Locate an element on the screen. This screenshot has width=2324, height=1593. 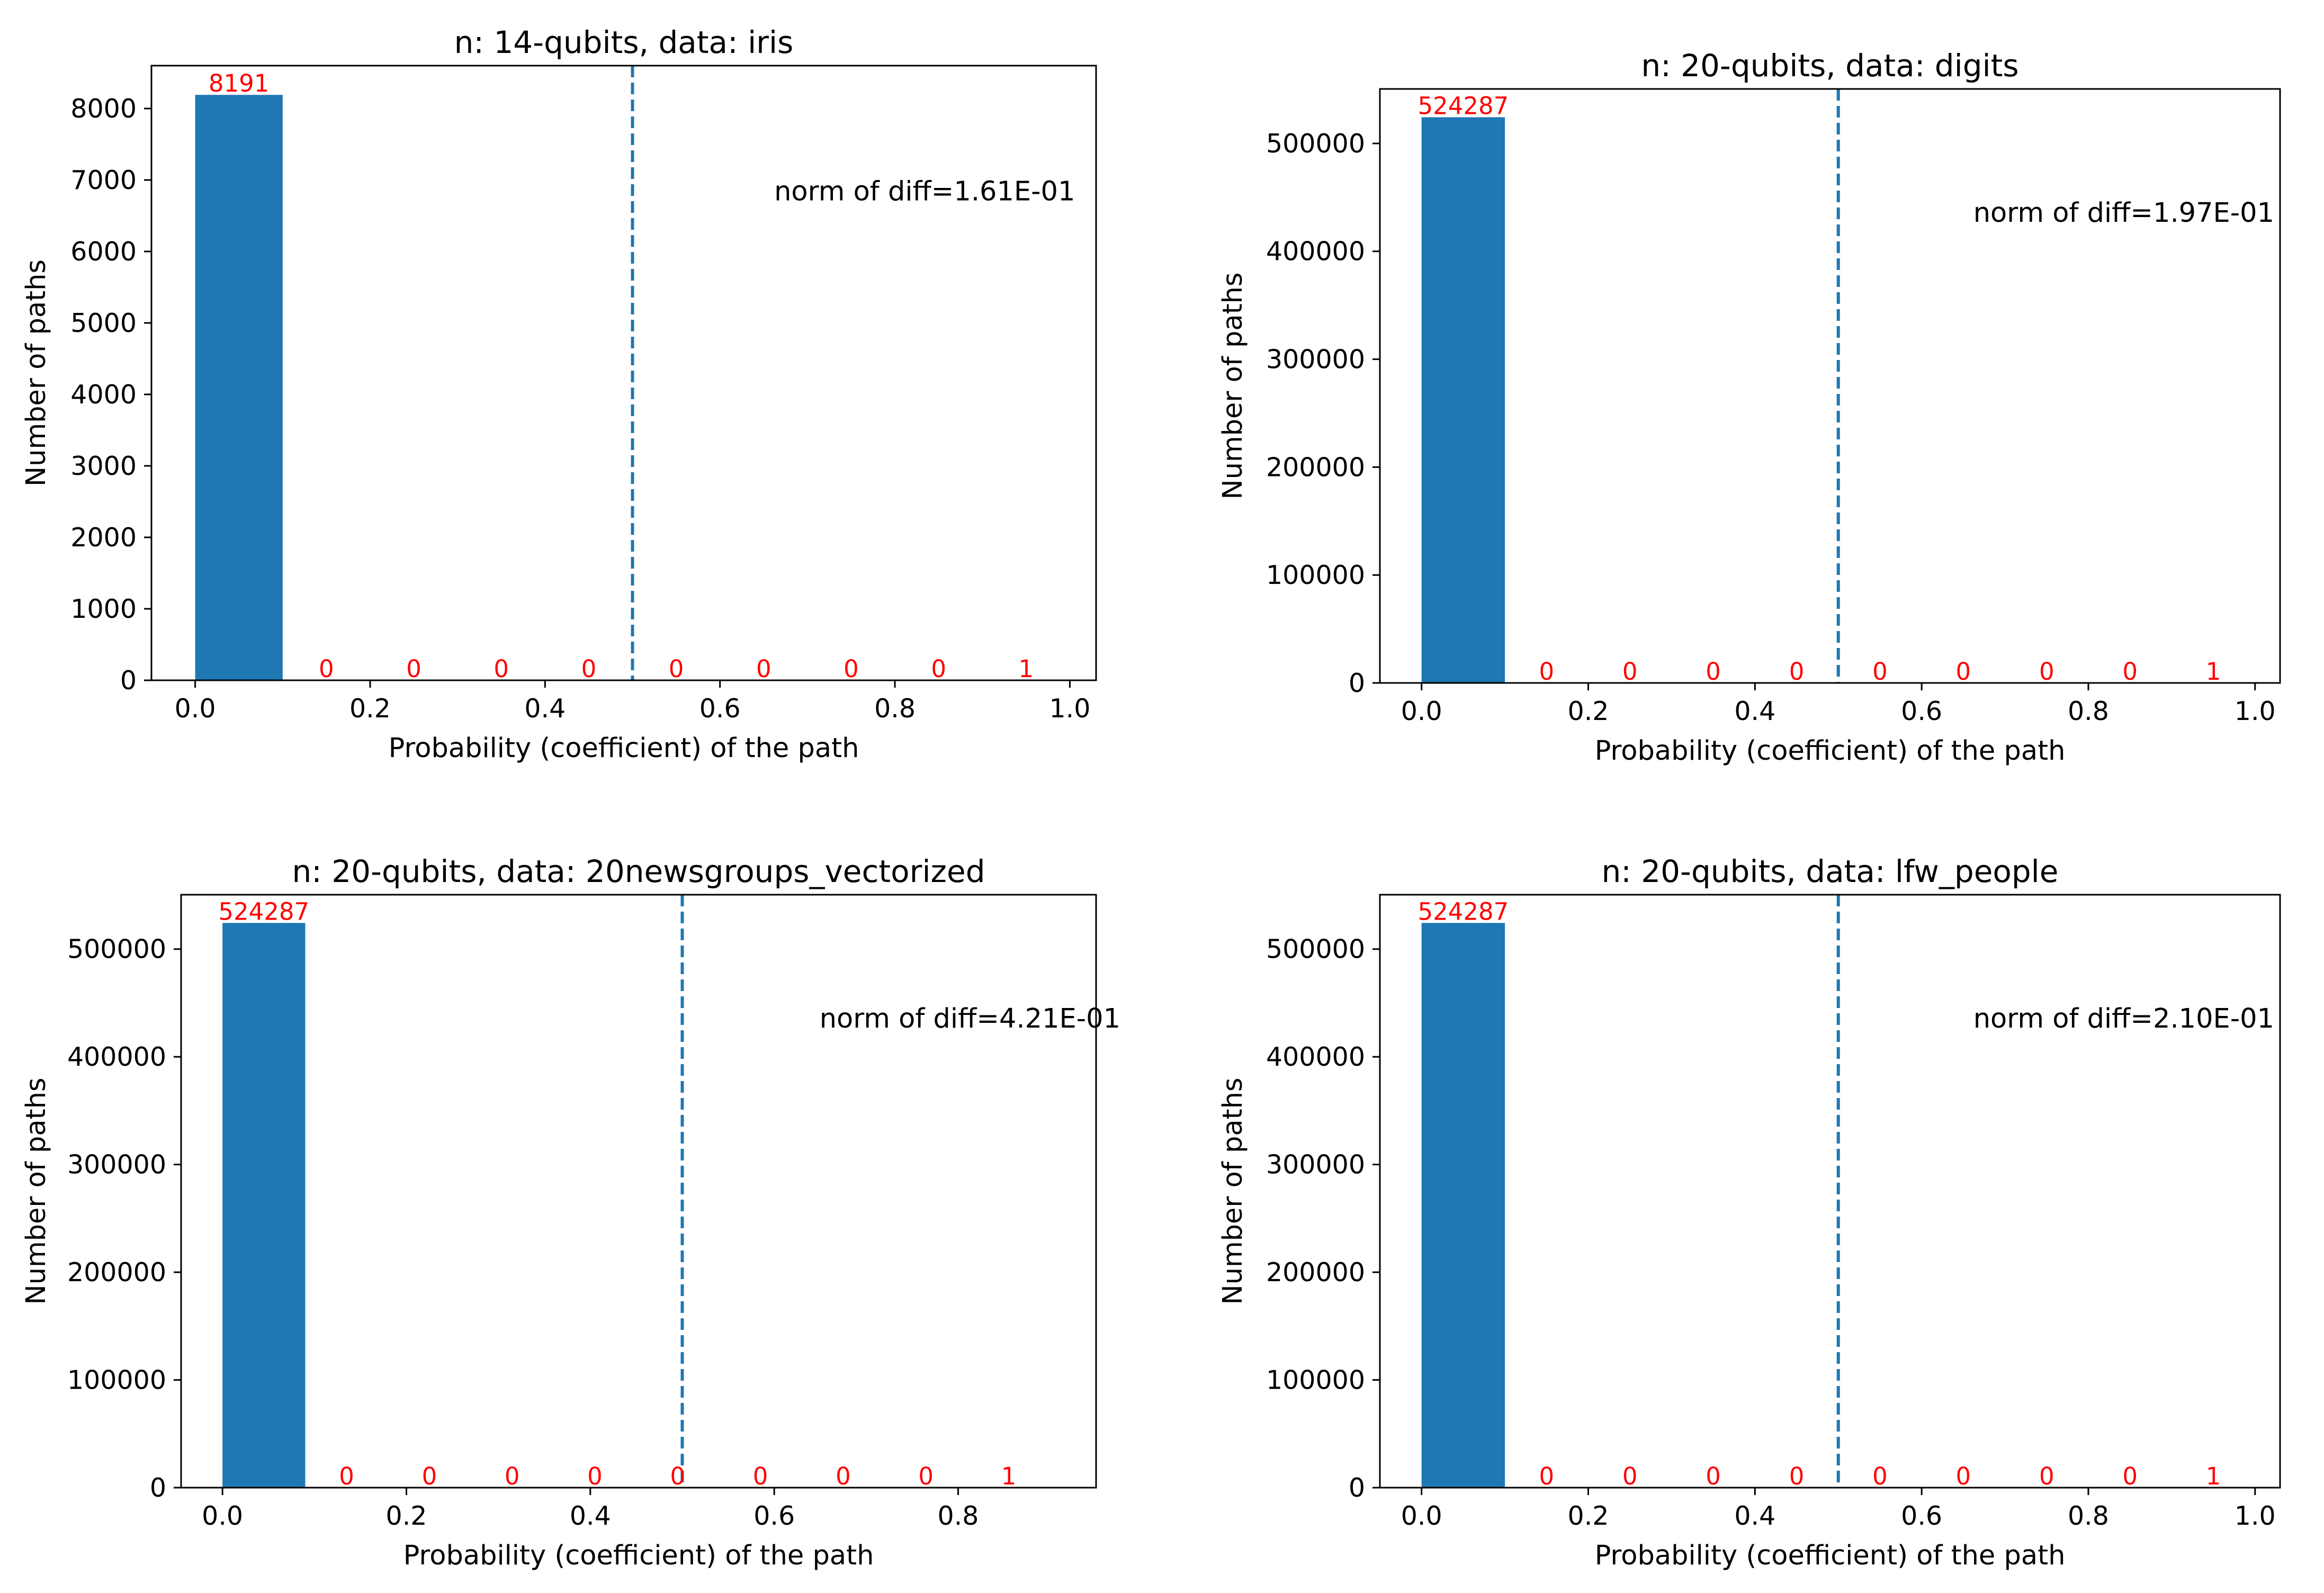
y-tick-label: 5000 is located at coordinates (103, 323).